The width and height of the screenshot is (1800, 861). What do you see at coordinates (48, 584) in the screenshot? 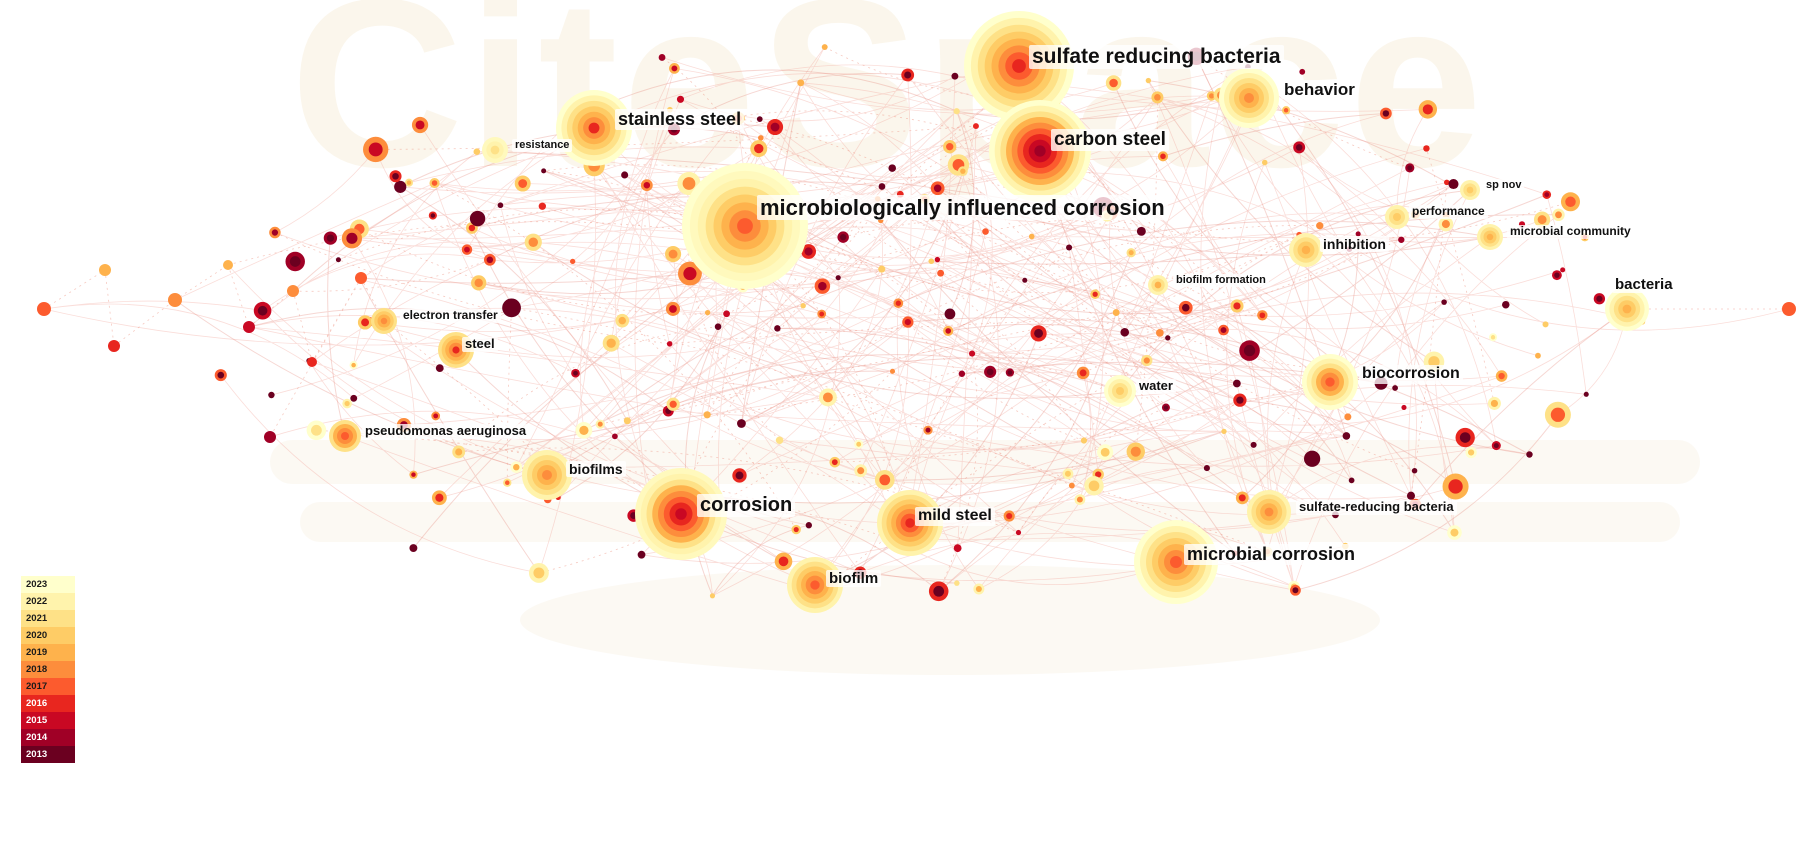
I see `legend-item: 2023` at bounding box center [48, 584].